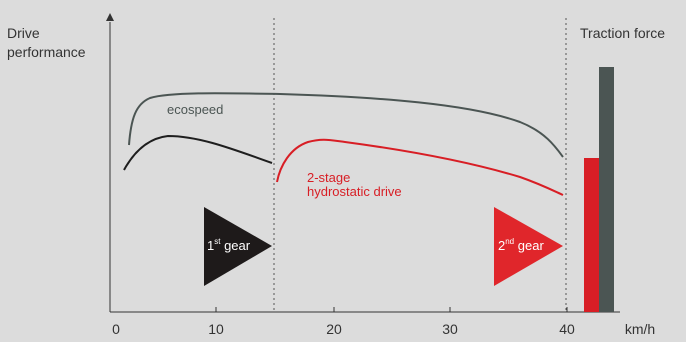  What do you see at coordinates (334, 329) in the screenshot?
I see `x-tick-label: 20` at bounding box center [334, 329].